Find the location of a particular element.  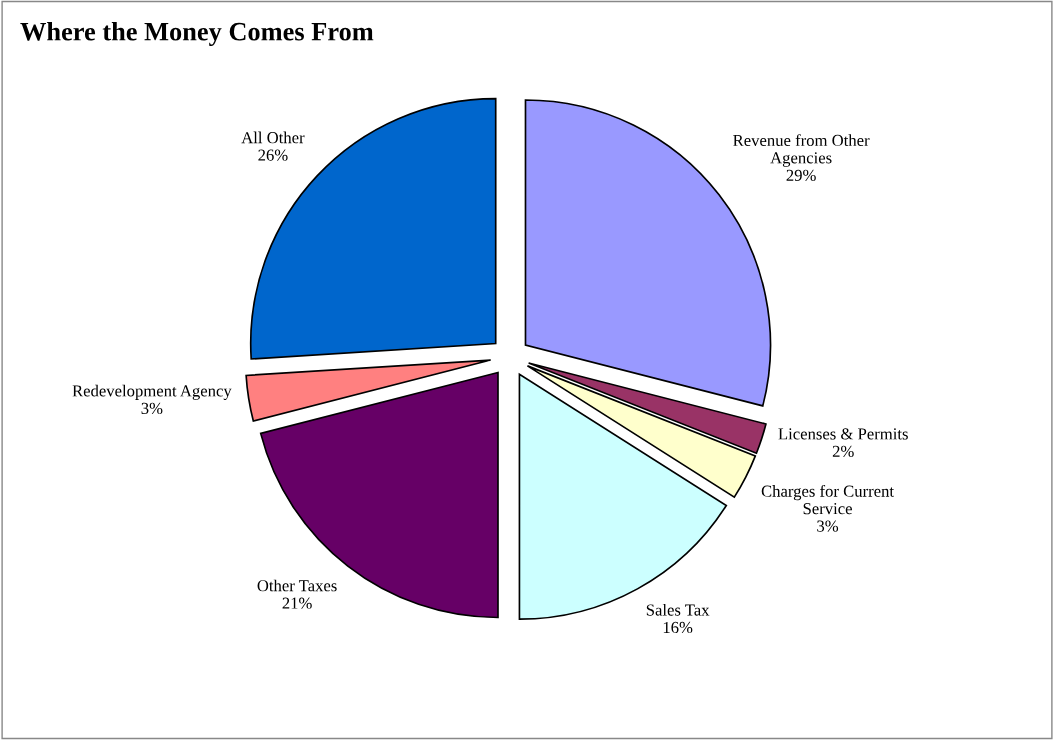

slice-label: Charges for Current Service is located at coordinates (827, 499).